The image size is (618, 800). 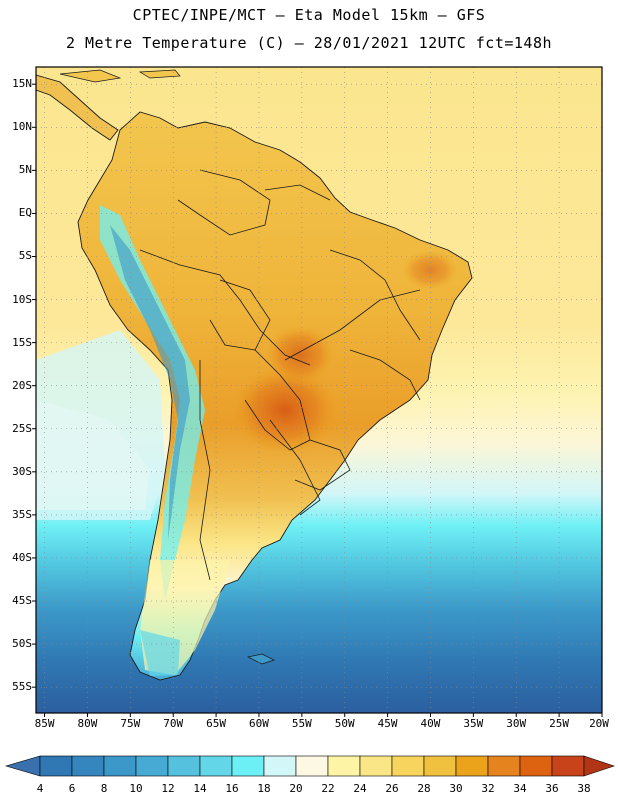 I want to click on colorbar-tick-label: 10, so click(x=136, y=788).